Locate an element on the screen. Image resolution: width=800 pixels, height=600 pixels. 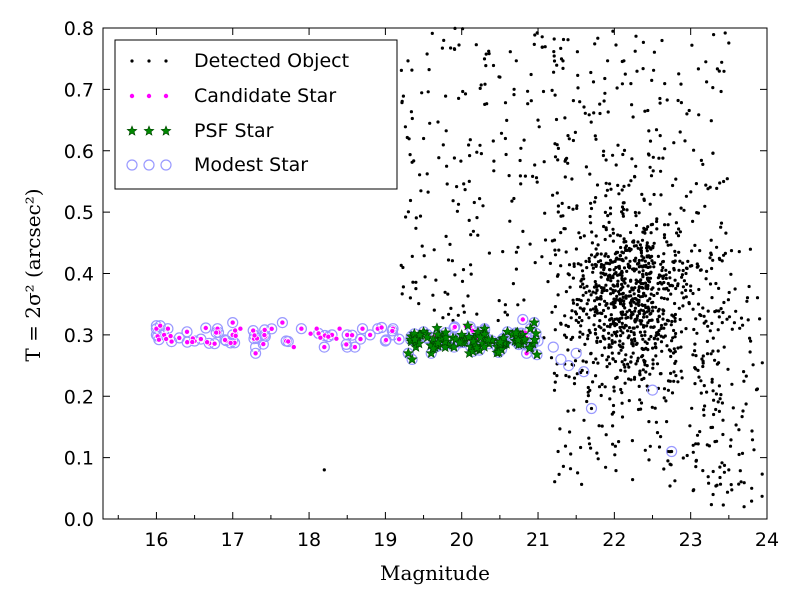
legend-marker-modest-star is located at coordinates (132, 165).